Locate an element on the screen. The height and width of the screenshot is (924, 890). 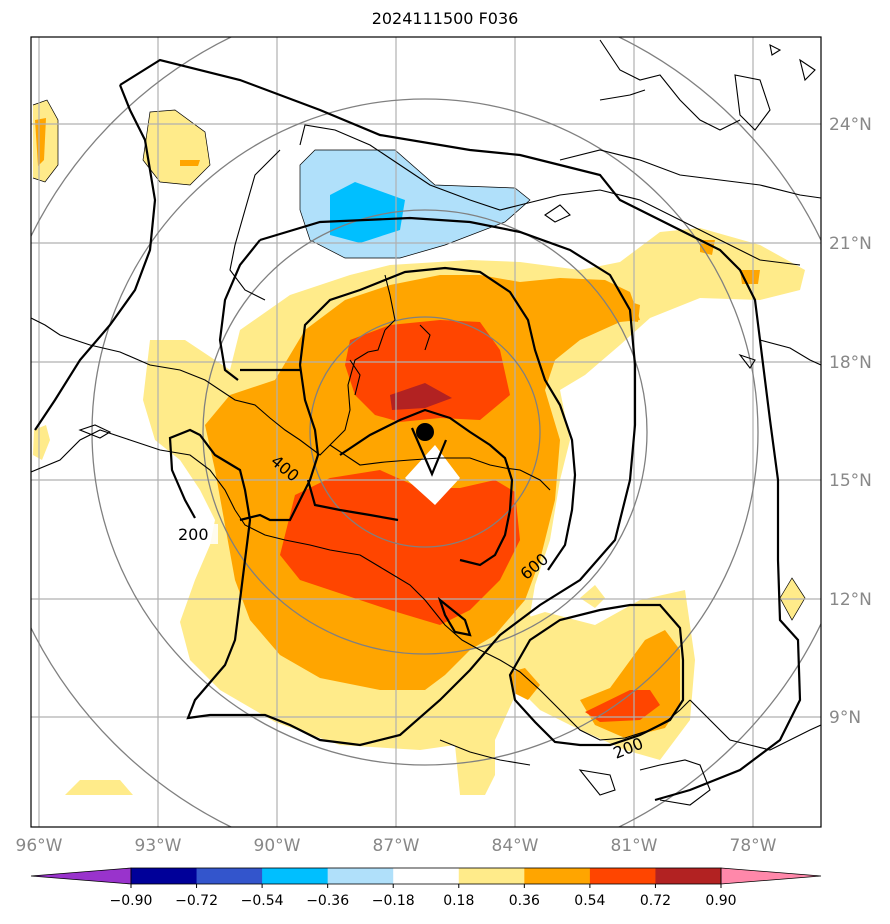
lon-tick-label: 78°W is located at coordinates (753, 846).